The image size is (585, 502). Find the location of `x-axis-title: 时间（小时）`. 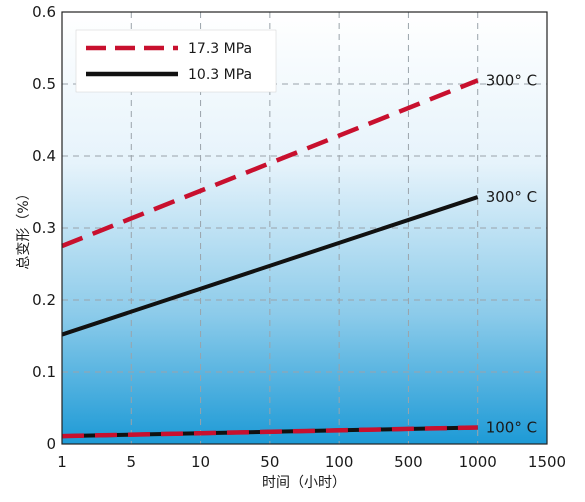

x-axis-title: 时间（小时） is located at coordinates (304, 483).